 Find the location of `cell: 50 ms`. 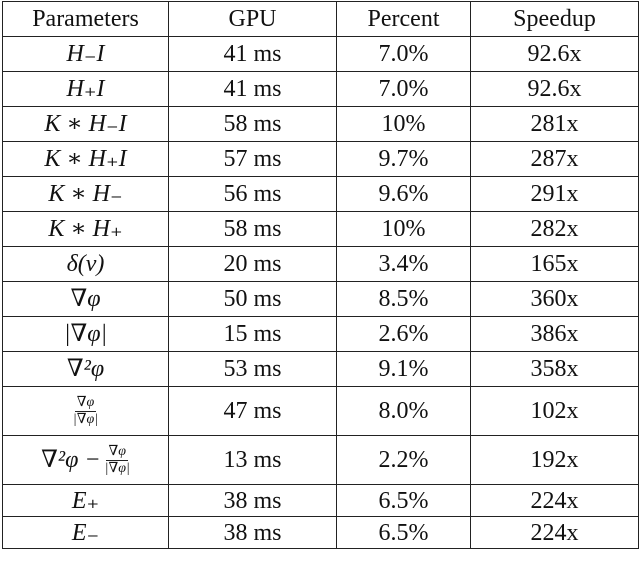

cell: 50 ms is located at coordinates (252, 299).